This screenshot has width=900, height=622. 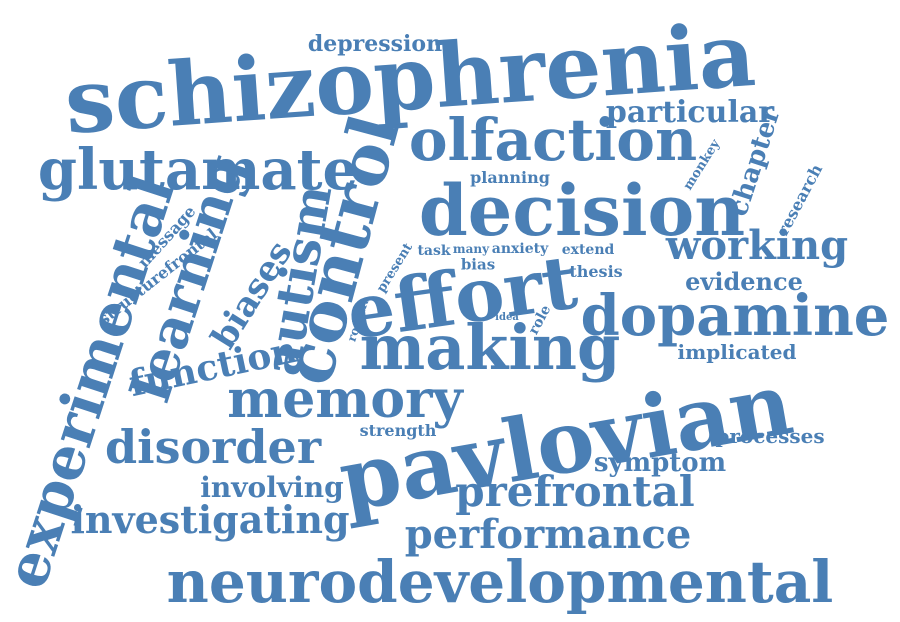 I want to click on word-implicated: implicated, so click(x=737, y=352).